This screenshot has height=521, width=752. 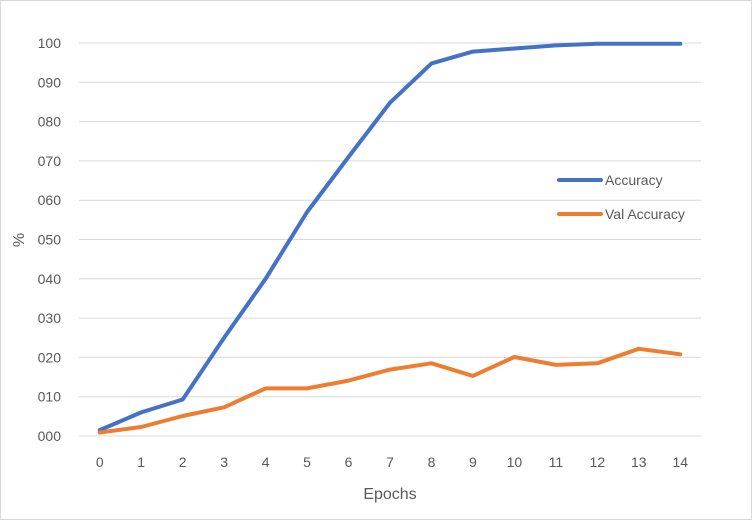 What do you see at coordinates (50, 397) in the screenshot?
I see `y-tick-label: 010` at bounding box center [50, 397].